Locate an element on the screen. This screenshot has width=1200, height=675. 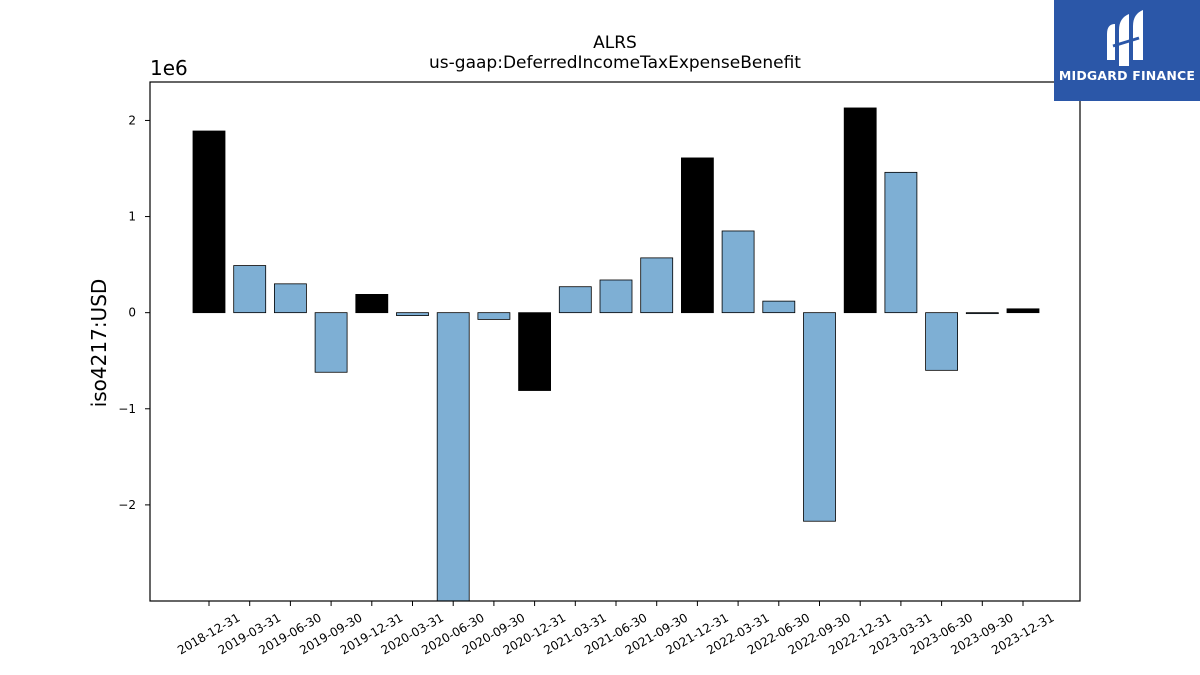
y-tick-label: 0 is located at coordinates (132, 313).